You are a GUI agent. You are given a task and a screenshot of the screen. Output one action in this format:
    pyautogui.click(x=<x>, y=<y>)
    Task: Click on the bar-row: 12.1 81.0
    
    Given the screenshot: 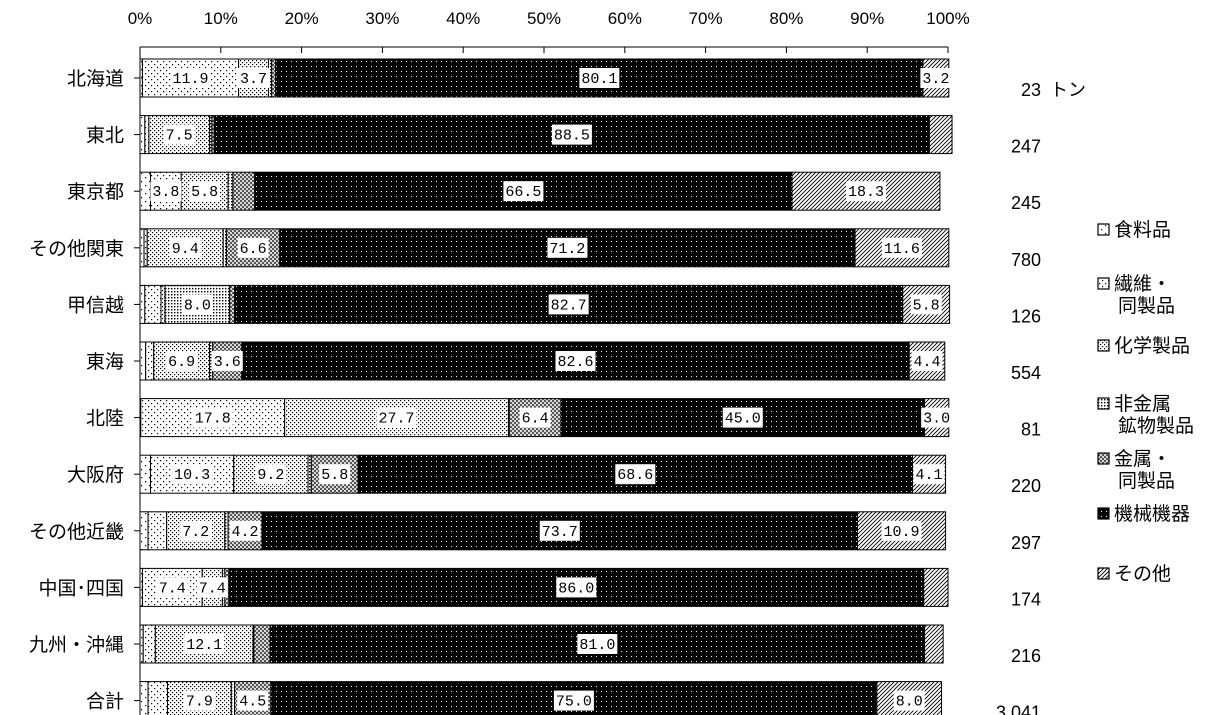 What is the action you would take?
    pyautogui.click(x=541, y=644)
    